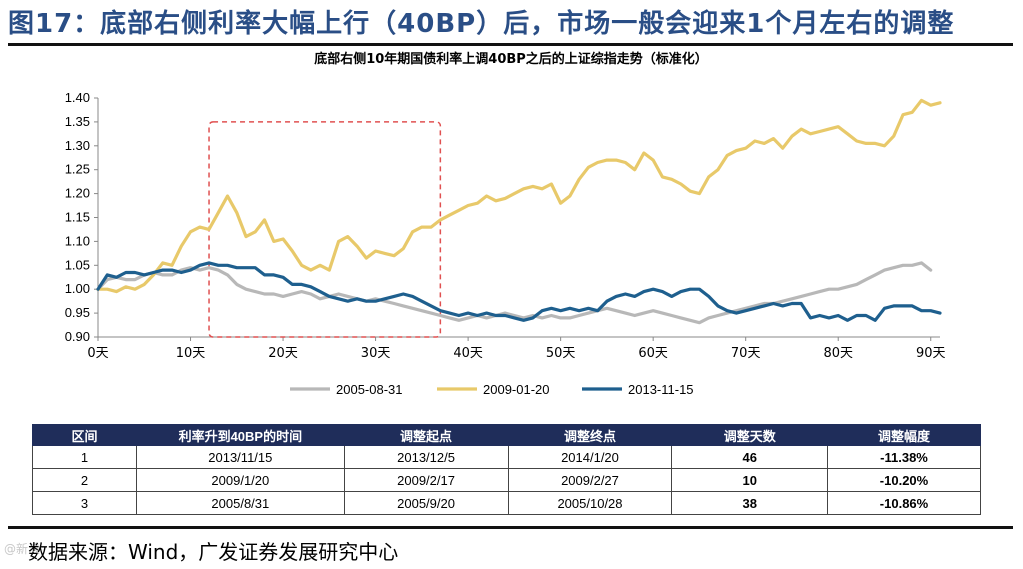 The height and width of the screenshot is (569, 1023). I want to click on legend: 2005-08-31 2009-01-20 2013-11-15, so click(492, 389).